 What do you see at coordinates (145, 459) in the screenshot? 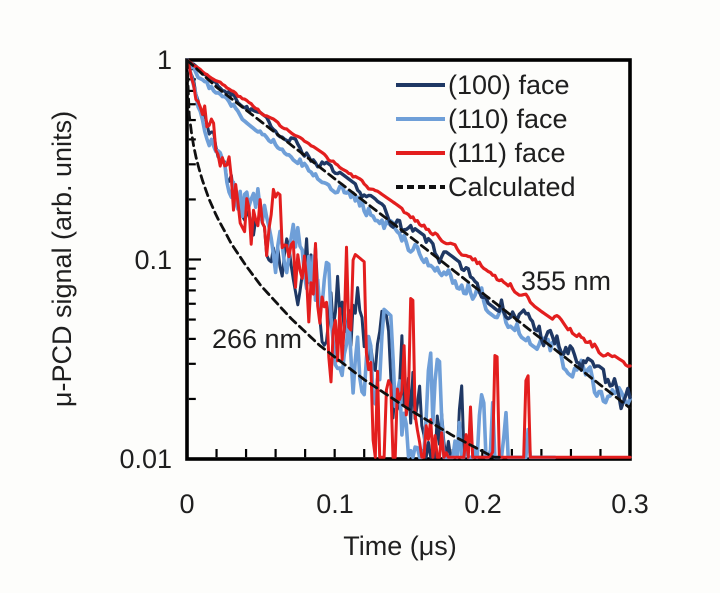
I see `y-tick-label-0.01: 0.01` at bounding box center [145, 459].